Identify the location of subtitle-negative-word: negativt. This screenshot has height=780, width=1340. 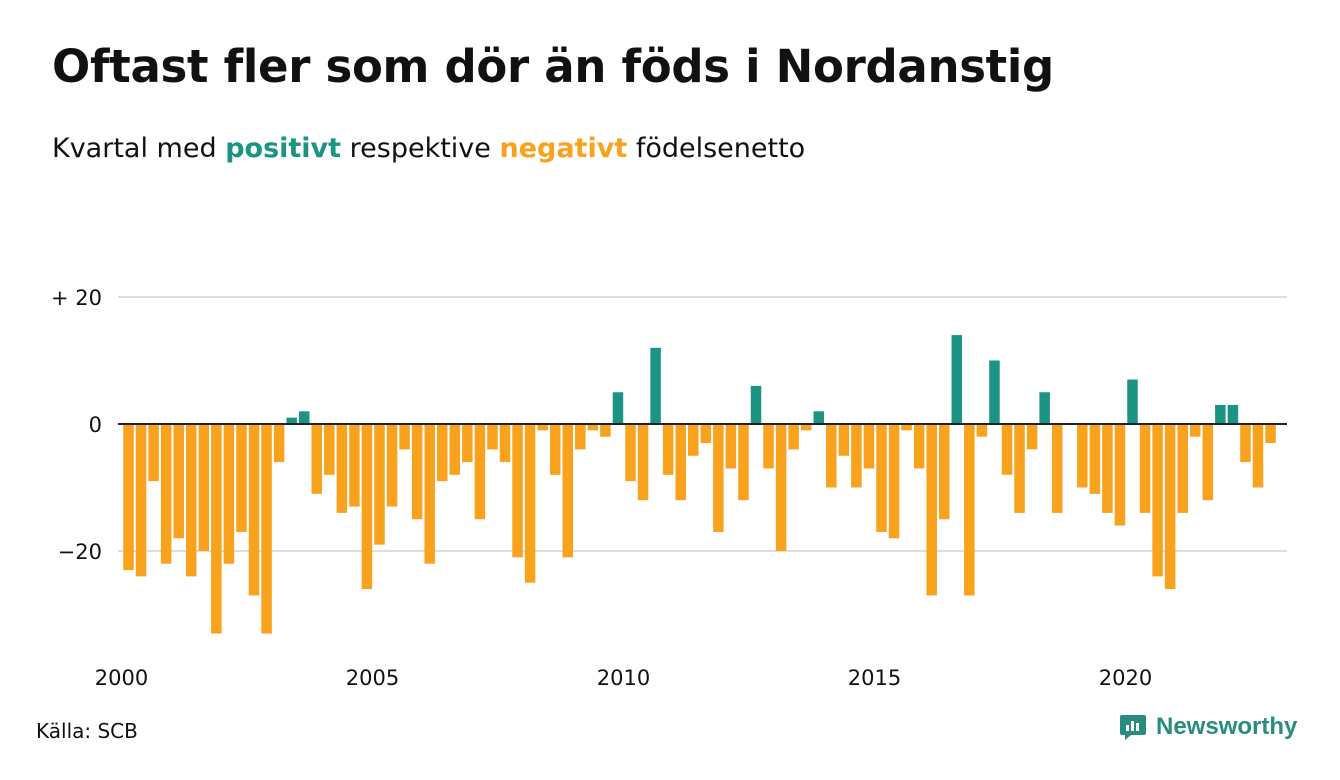
(563, 148).